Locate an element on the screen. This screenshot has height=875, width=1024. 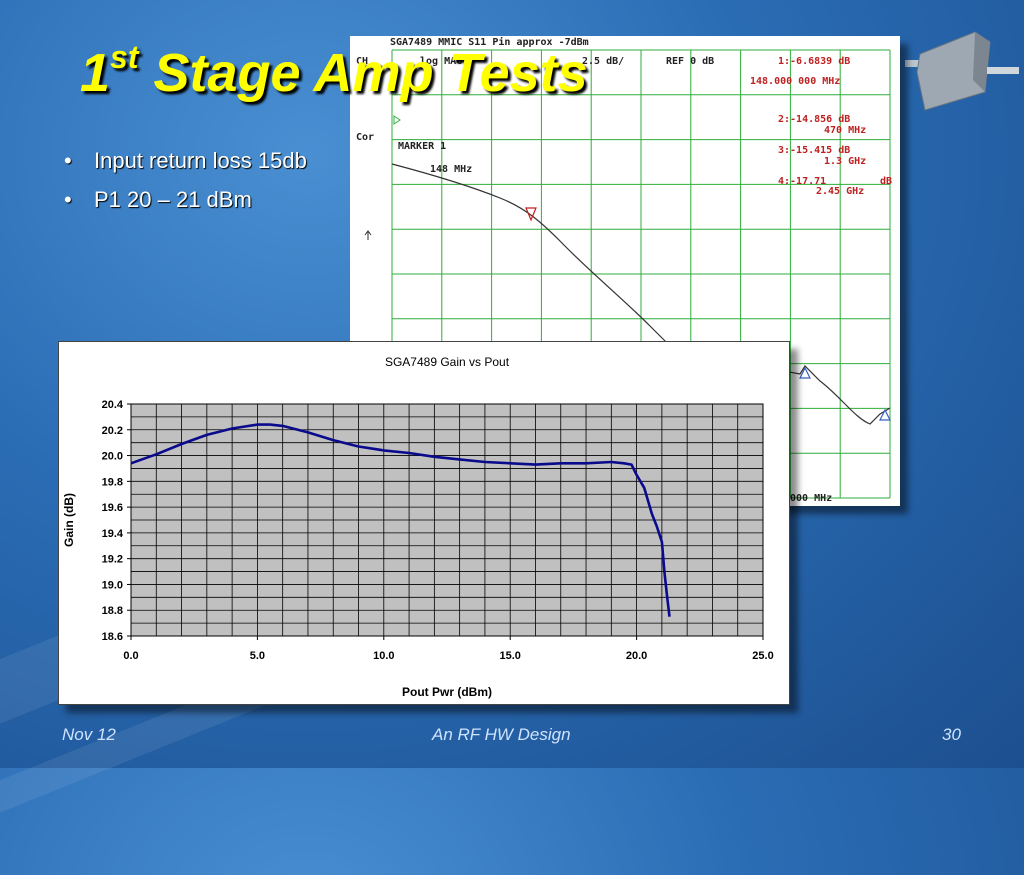
bullet-list: Input return loss 15db P1 20 – 21 dBm is located at coordinates (184, 187).